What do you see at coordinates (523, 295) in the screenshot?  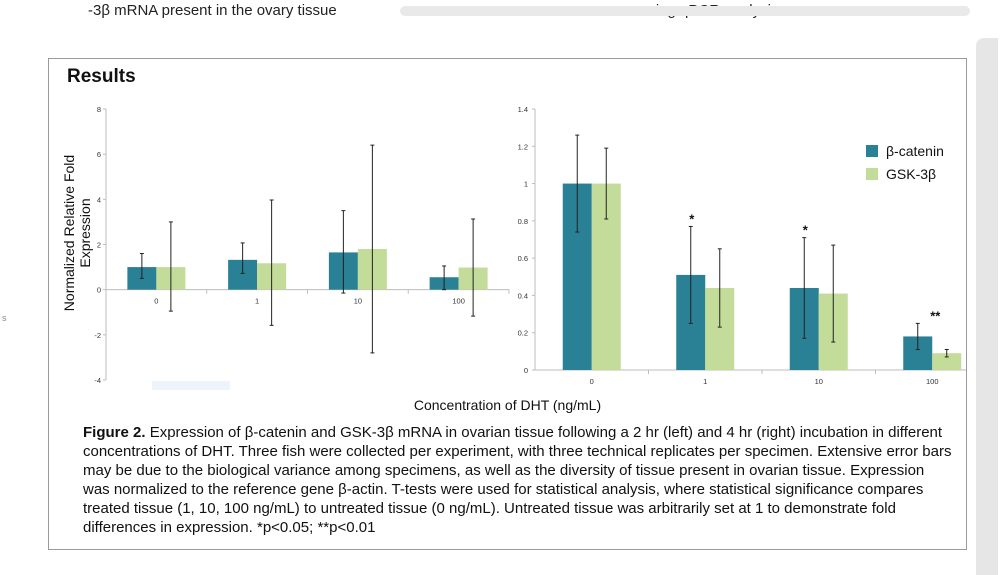 I see `chart1-y-tick-label: 0.4` at bounding box center [523, 295].